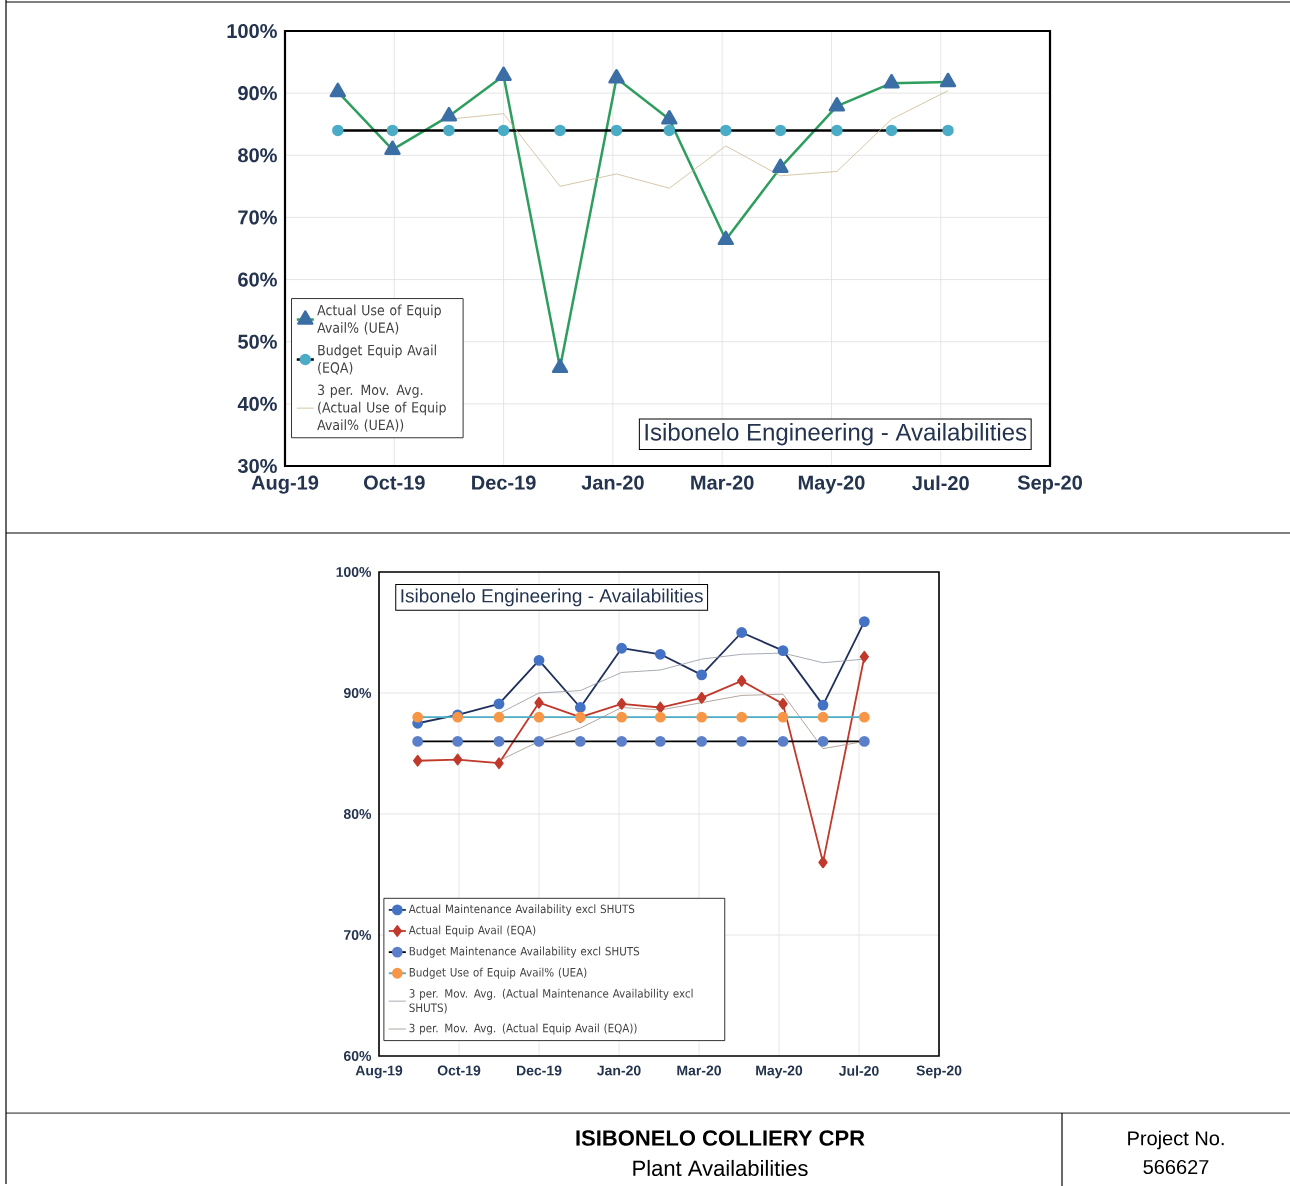 This screenshot has width=1290, height=1186. I want to click on legend-label: 3 per. Mov. Avg. (Actual Use of Equip Avail% (UEA)), so click(381, 408).